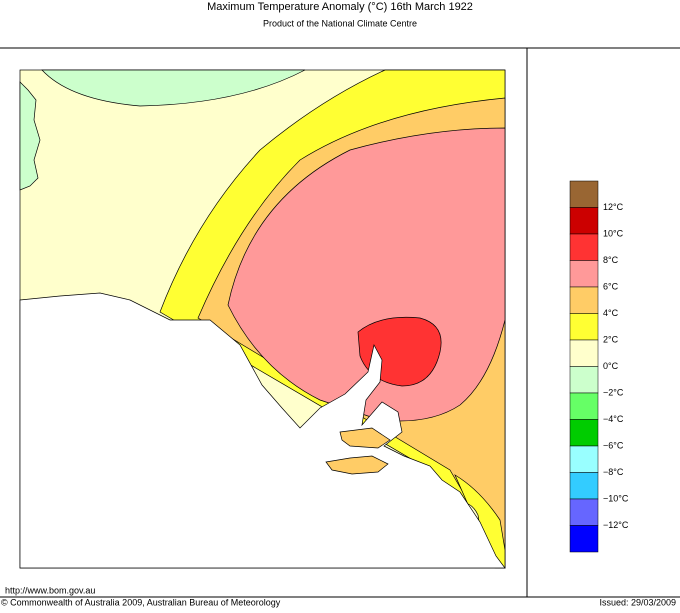 The height and width of the screenshot is (613, 680). Describe the element at coordinates (50, 590) in the screenshot. I see `url: http://www.bom.gov.au` at that location.